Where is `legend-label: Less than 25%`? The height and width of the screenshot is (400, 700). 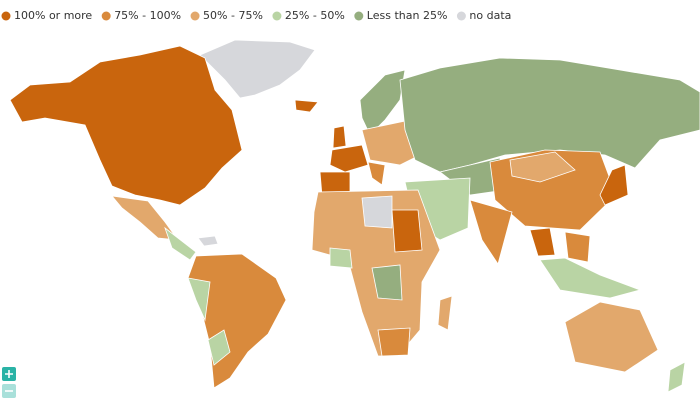 legend-label: Less than 25% is located at coordinates (407, 15).